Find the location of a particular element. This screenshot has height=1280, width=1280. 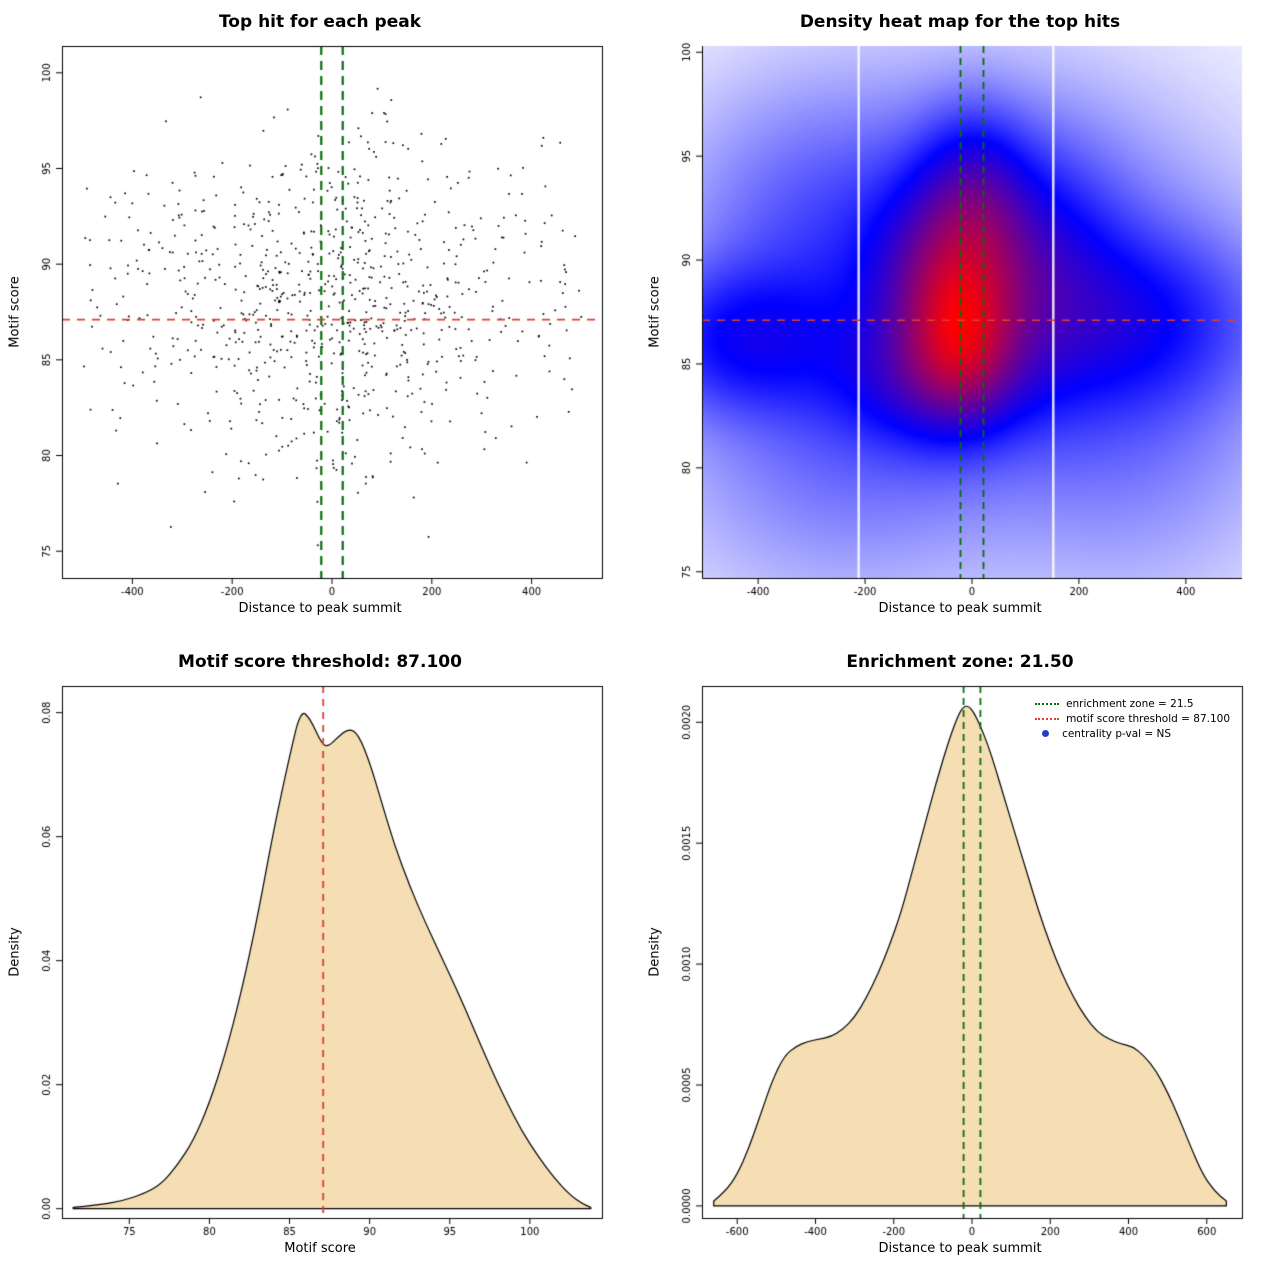

red-dotted-line-swatch is located at coordinates (1047, 718).